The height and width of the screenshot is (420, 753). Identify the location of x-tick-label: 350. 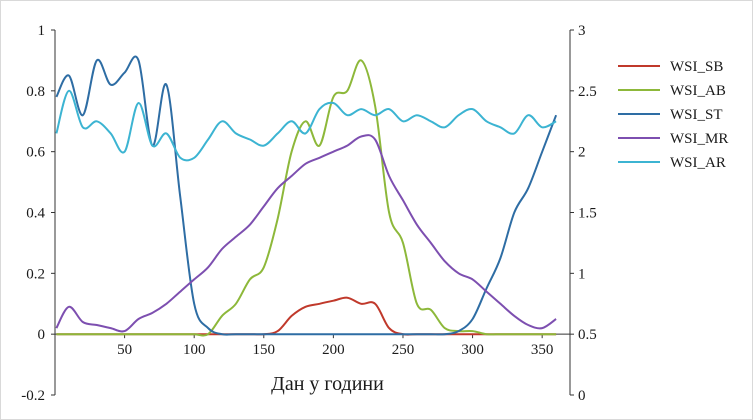
(542, 350).